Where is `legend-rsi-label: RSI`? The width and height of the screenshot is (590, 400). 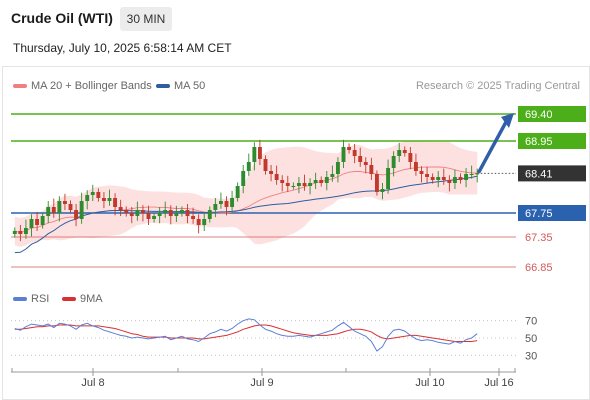
legend-rsi-label: RSI is located at coordinates (40, 299).